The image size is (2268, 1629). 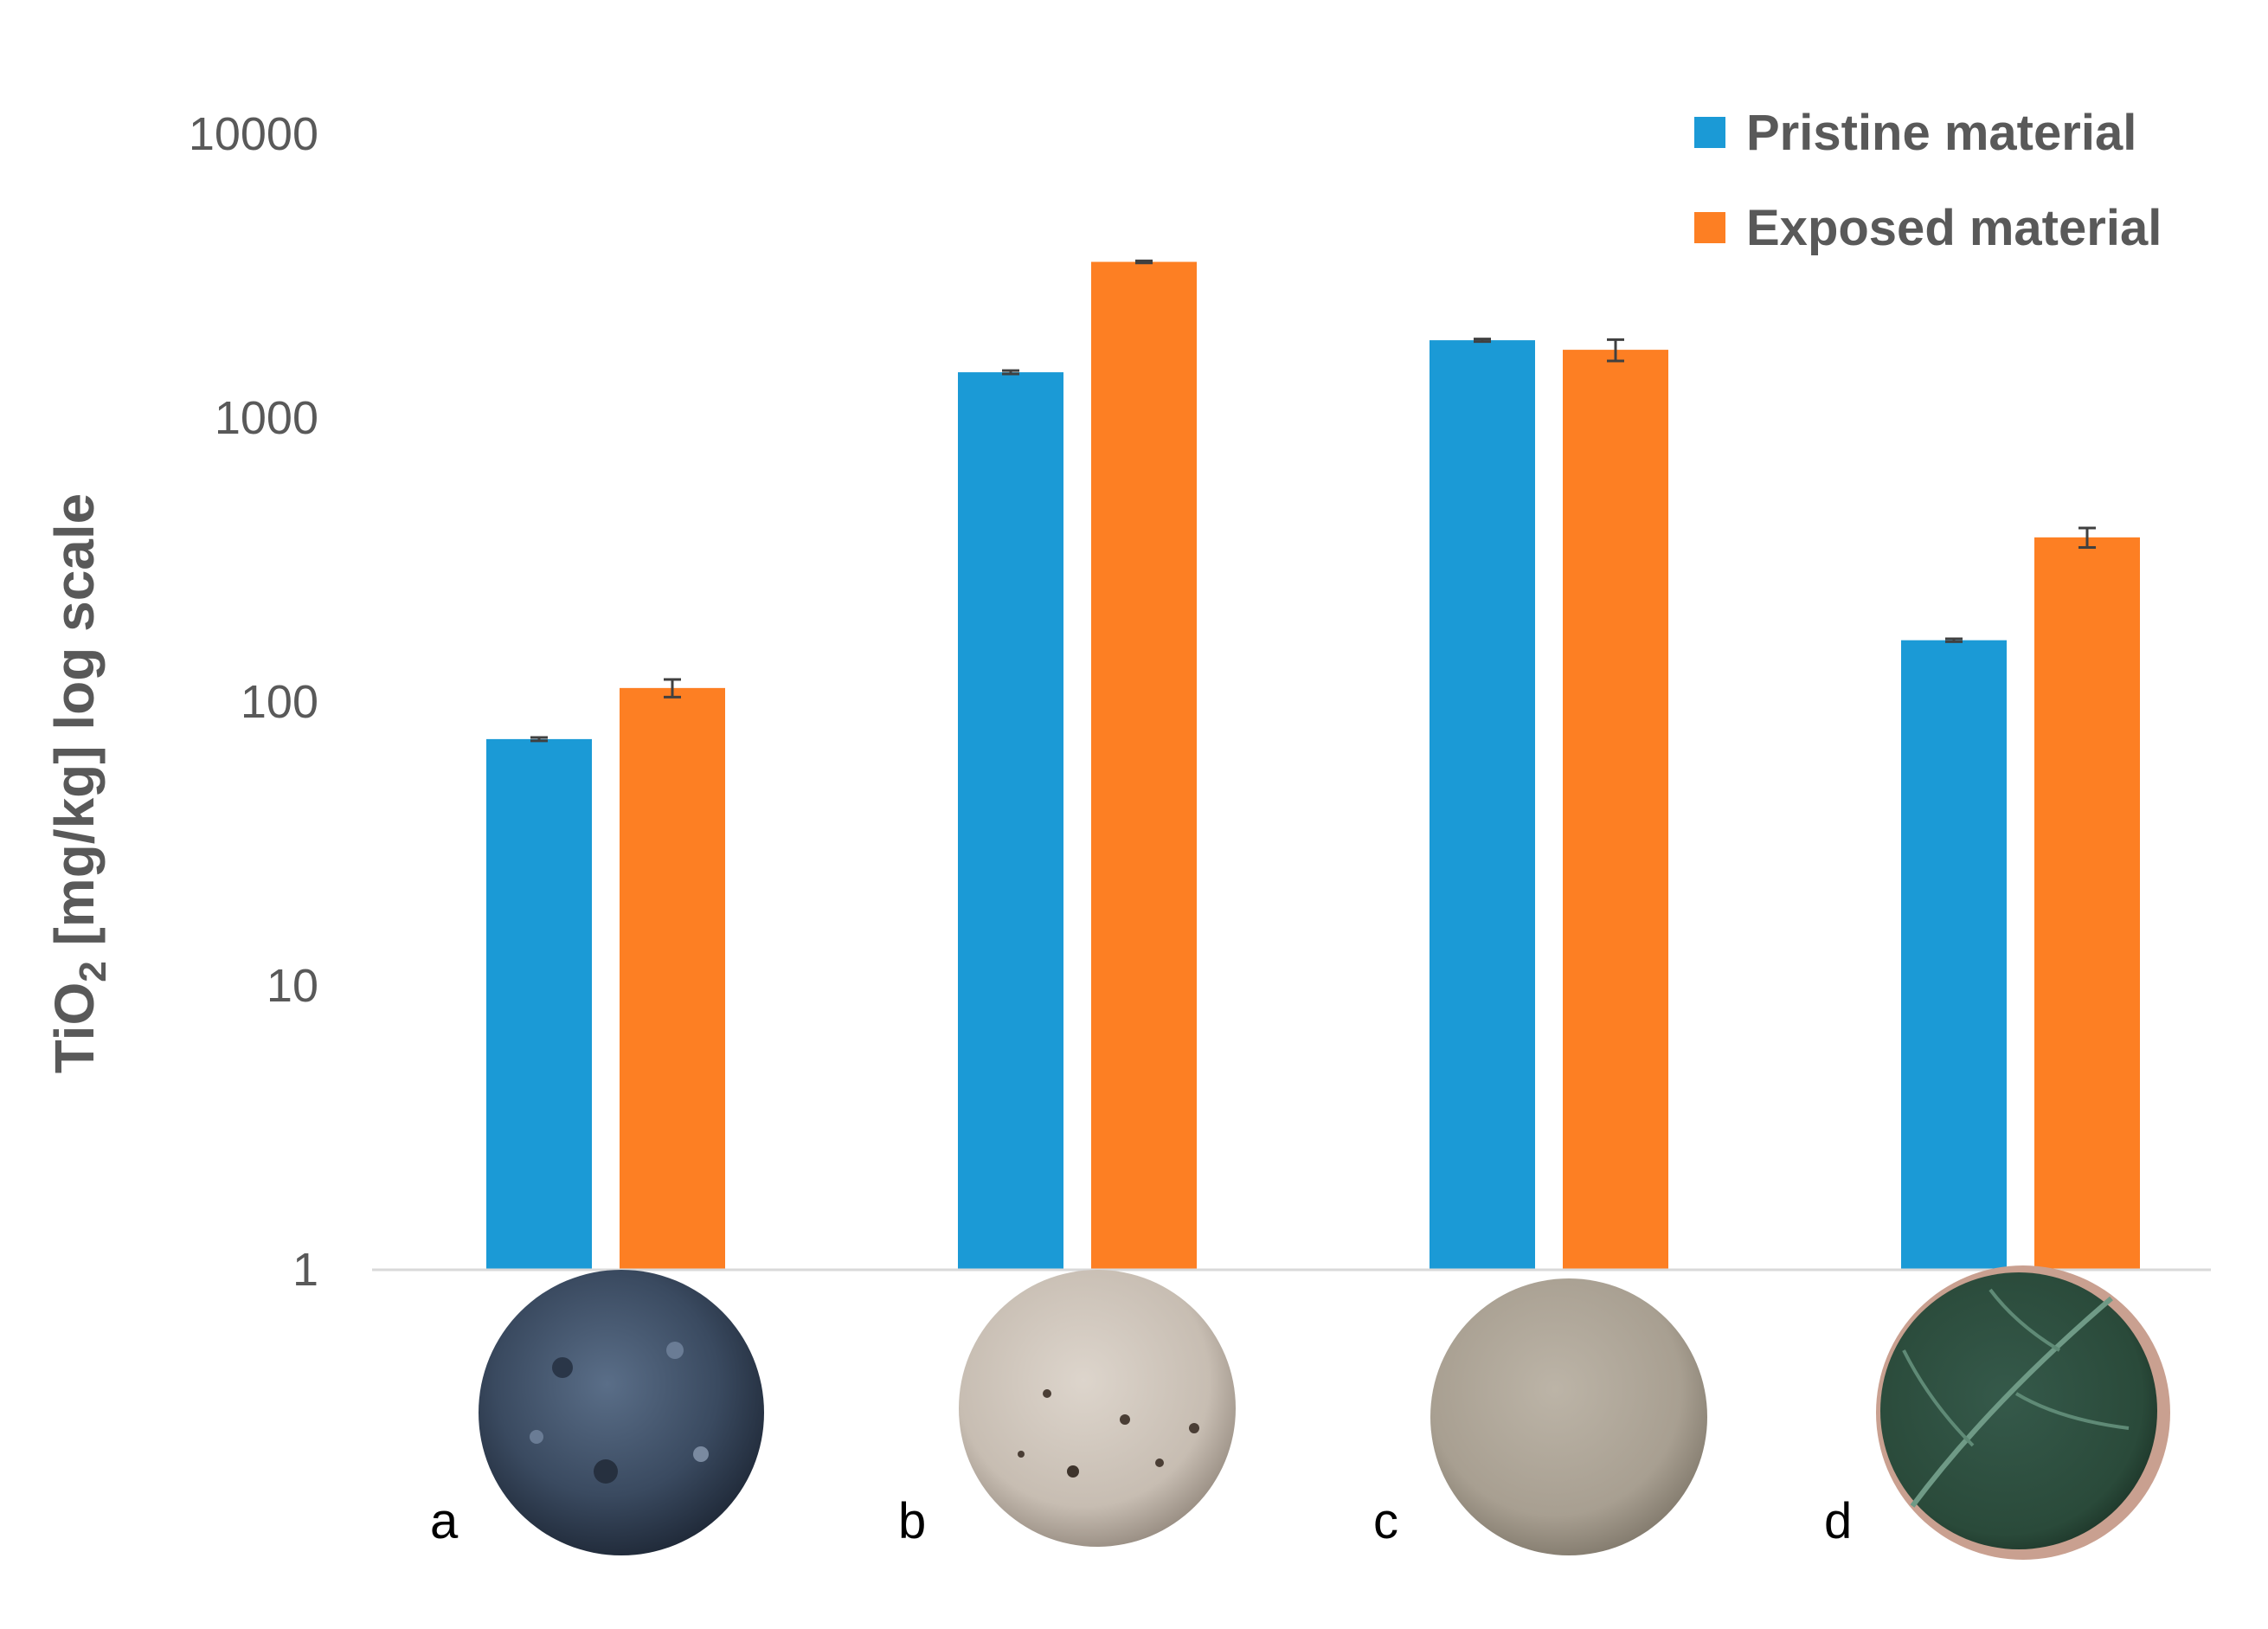 I want to click on bar-pristine-a, so click(x=539, y=1004).